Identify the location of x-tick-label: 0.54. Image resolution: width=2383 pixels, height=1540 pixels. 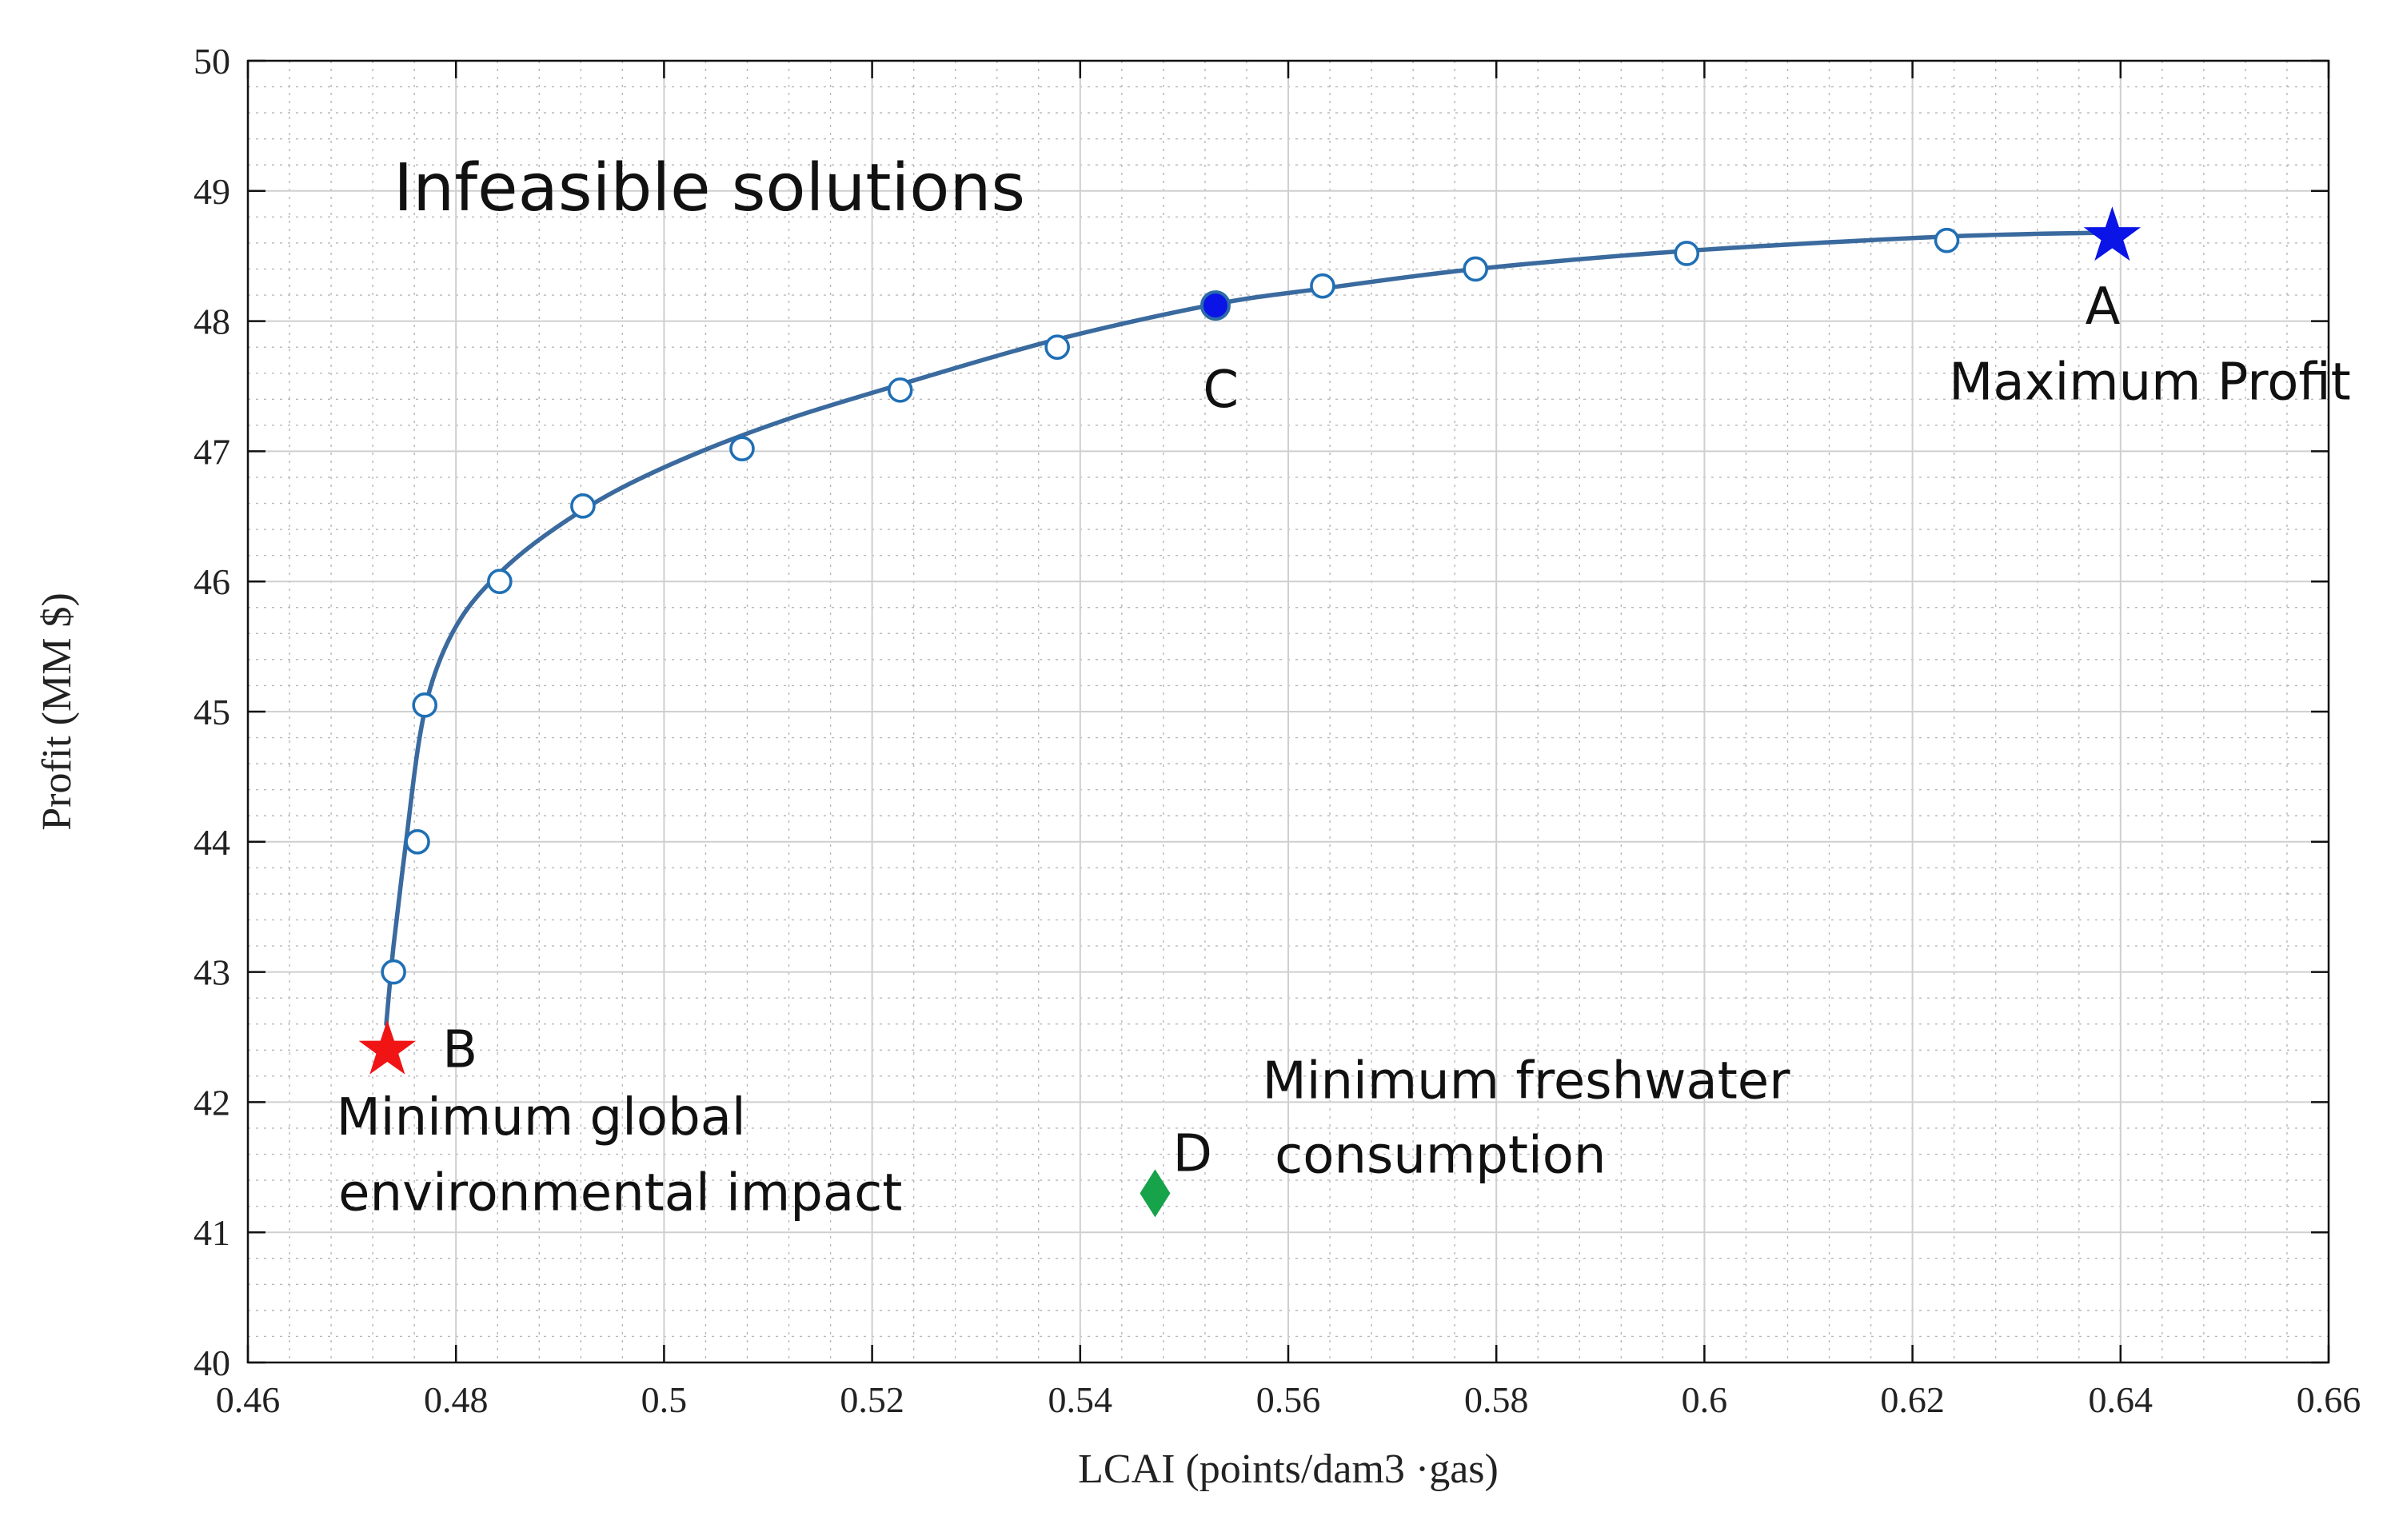
(1080, 1399).